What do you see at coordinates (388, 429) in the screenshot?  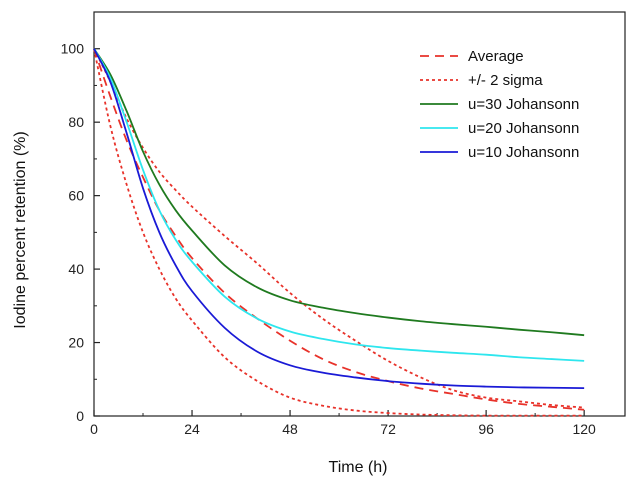 I see `x-tick-label: 72` at bounding box center [388, 429].